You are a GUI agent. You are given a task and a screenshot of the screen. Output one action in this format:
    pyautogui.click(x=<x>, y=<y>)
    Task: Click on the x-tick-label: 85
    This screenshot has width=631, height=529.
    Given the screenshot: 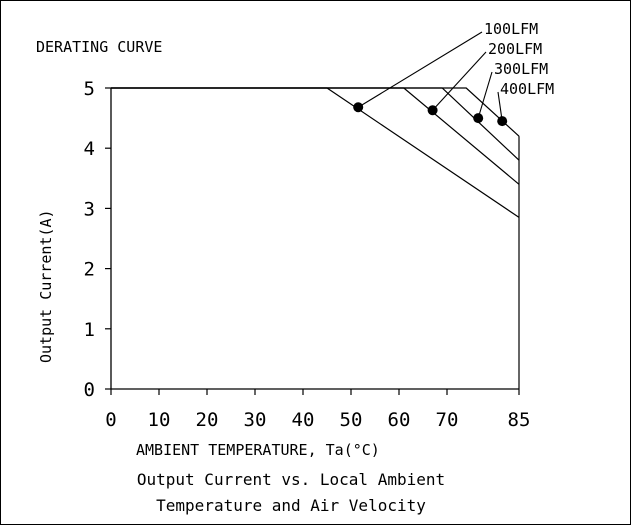 What is the action you would take?
    pyautogui.click(x=519, y=420)
    